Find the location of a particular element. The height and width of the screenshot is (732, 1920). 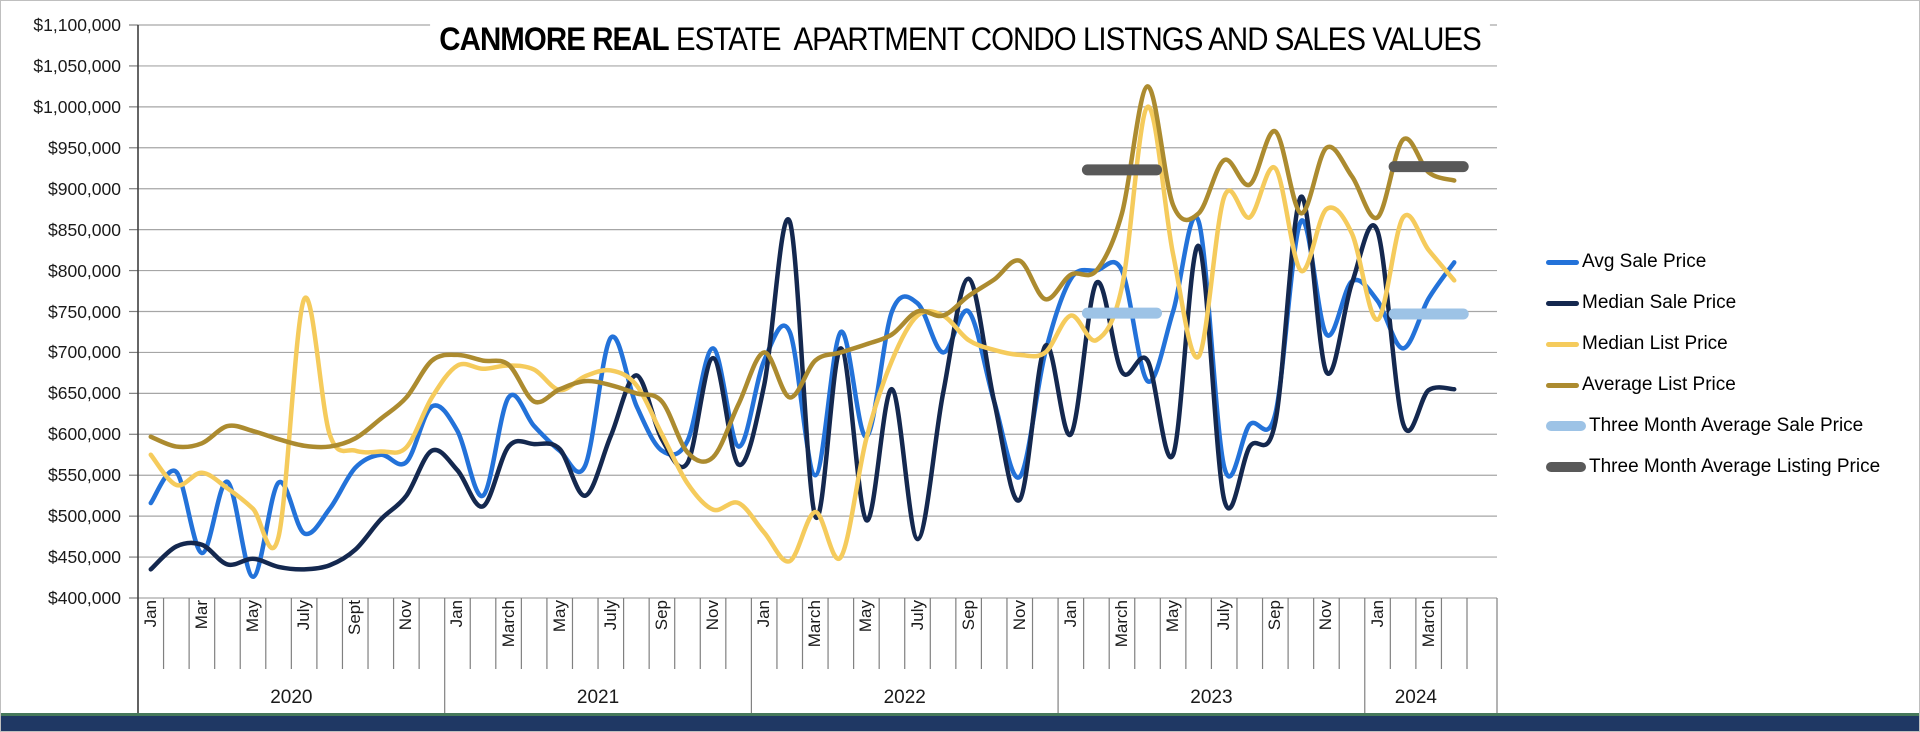

legend-item-median-sale-price: Median Sale Price is located at coordinates (1641, 303).